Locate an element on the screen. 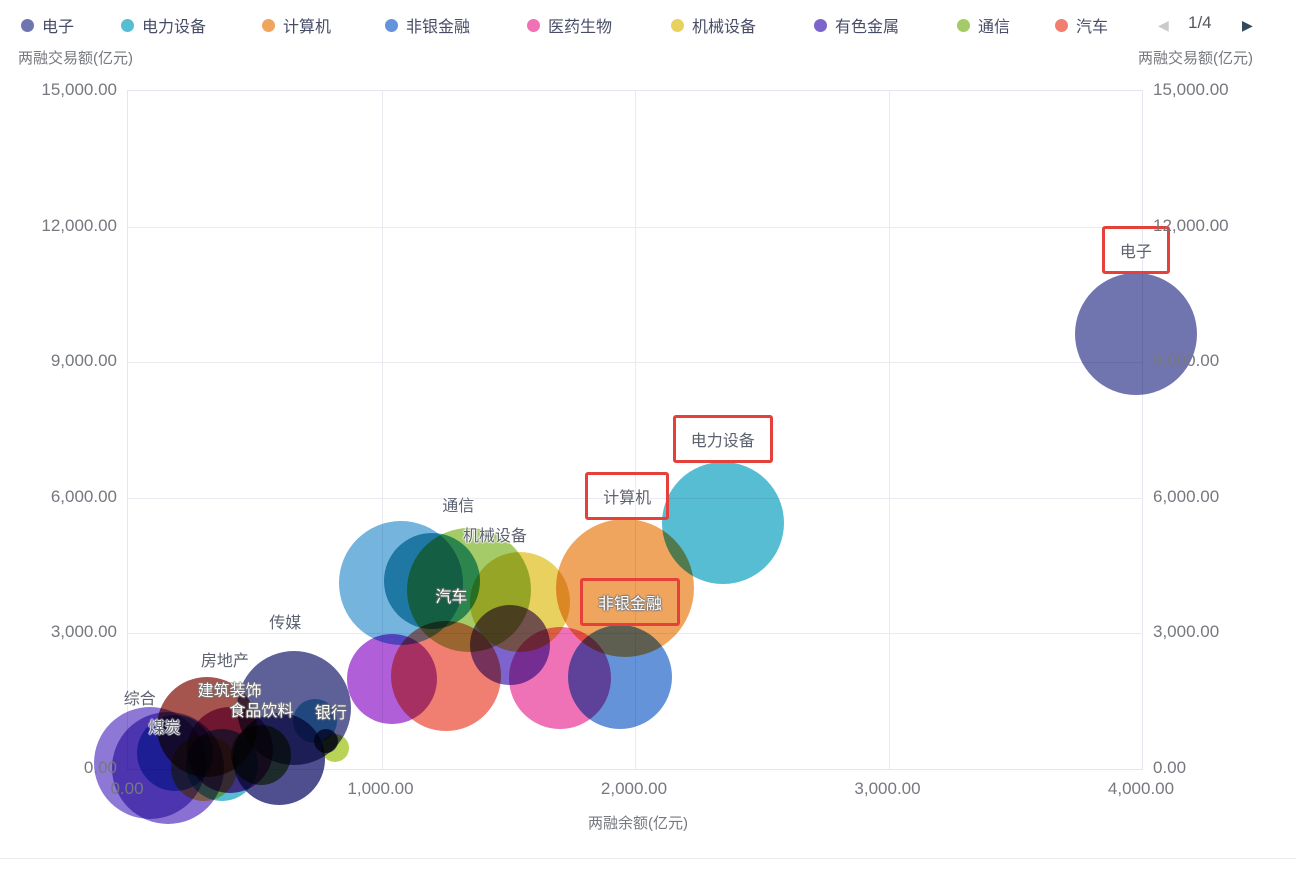 The height and width of the screenshot is (884, 1296). legend-item-label: 有色金属 is located at coordinates (867, 27).